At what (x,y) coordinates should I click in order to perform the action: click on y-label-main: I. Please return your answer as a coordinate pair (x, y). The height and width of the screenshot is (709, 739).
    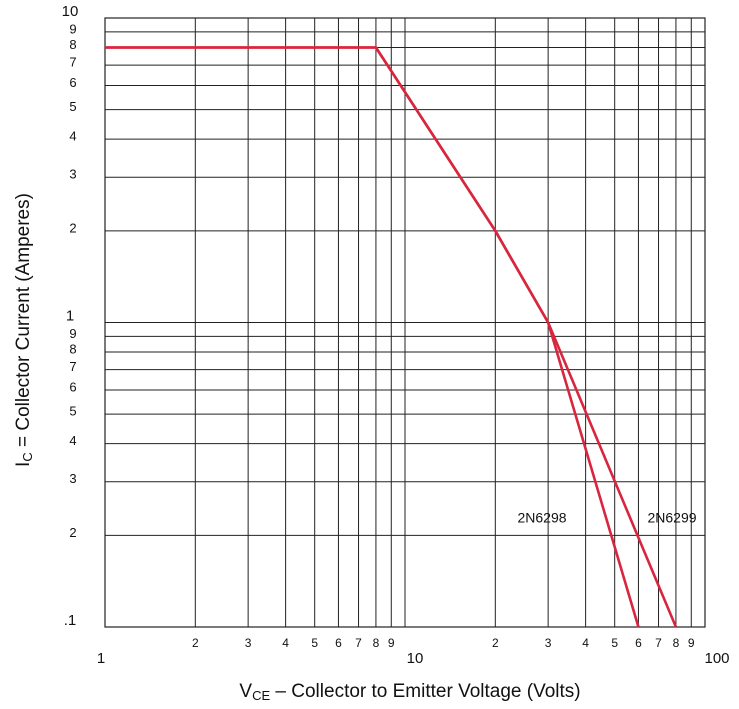
    Looking at the image, I should click on (23, 464).